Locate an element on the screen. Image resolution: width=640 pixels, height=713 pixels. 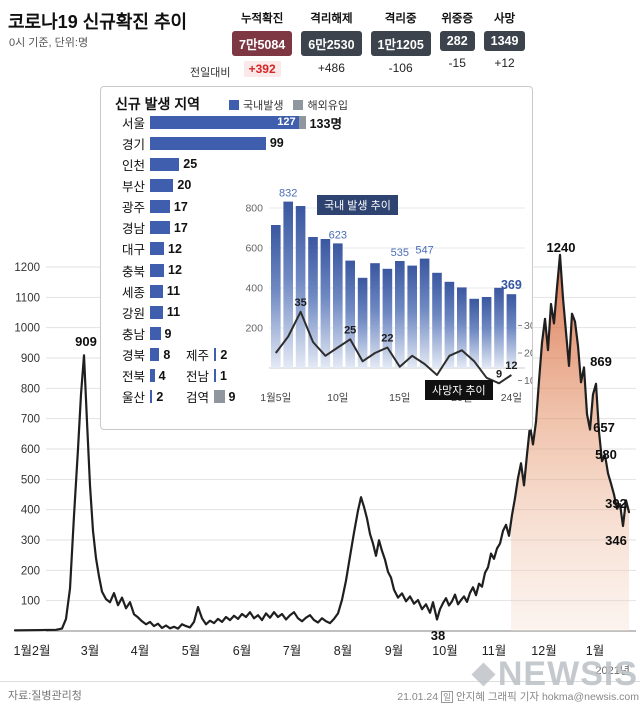
region-row: 광주 17 is located at coordinates (316, 207).